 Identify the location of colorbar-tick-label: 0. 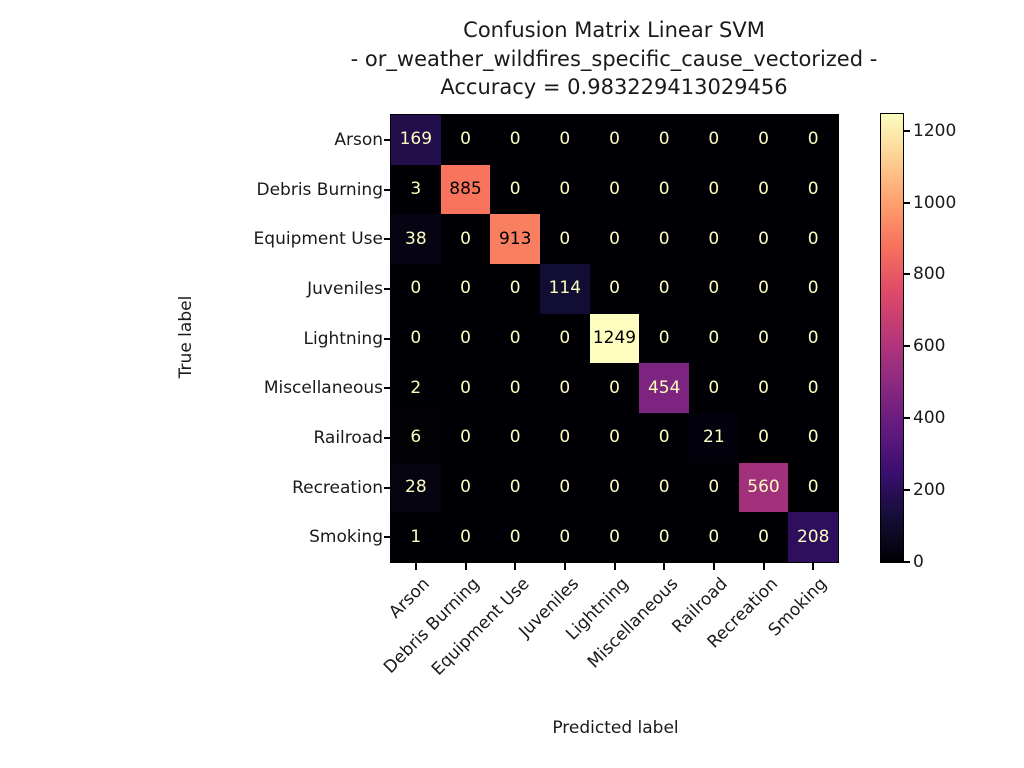
(918, 562).